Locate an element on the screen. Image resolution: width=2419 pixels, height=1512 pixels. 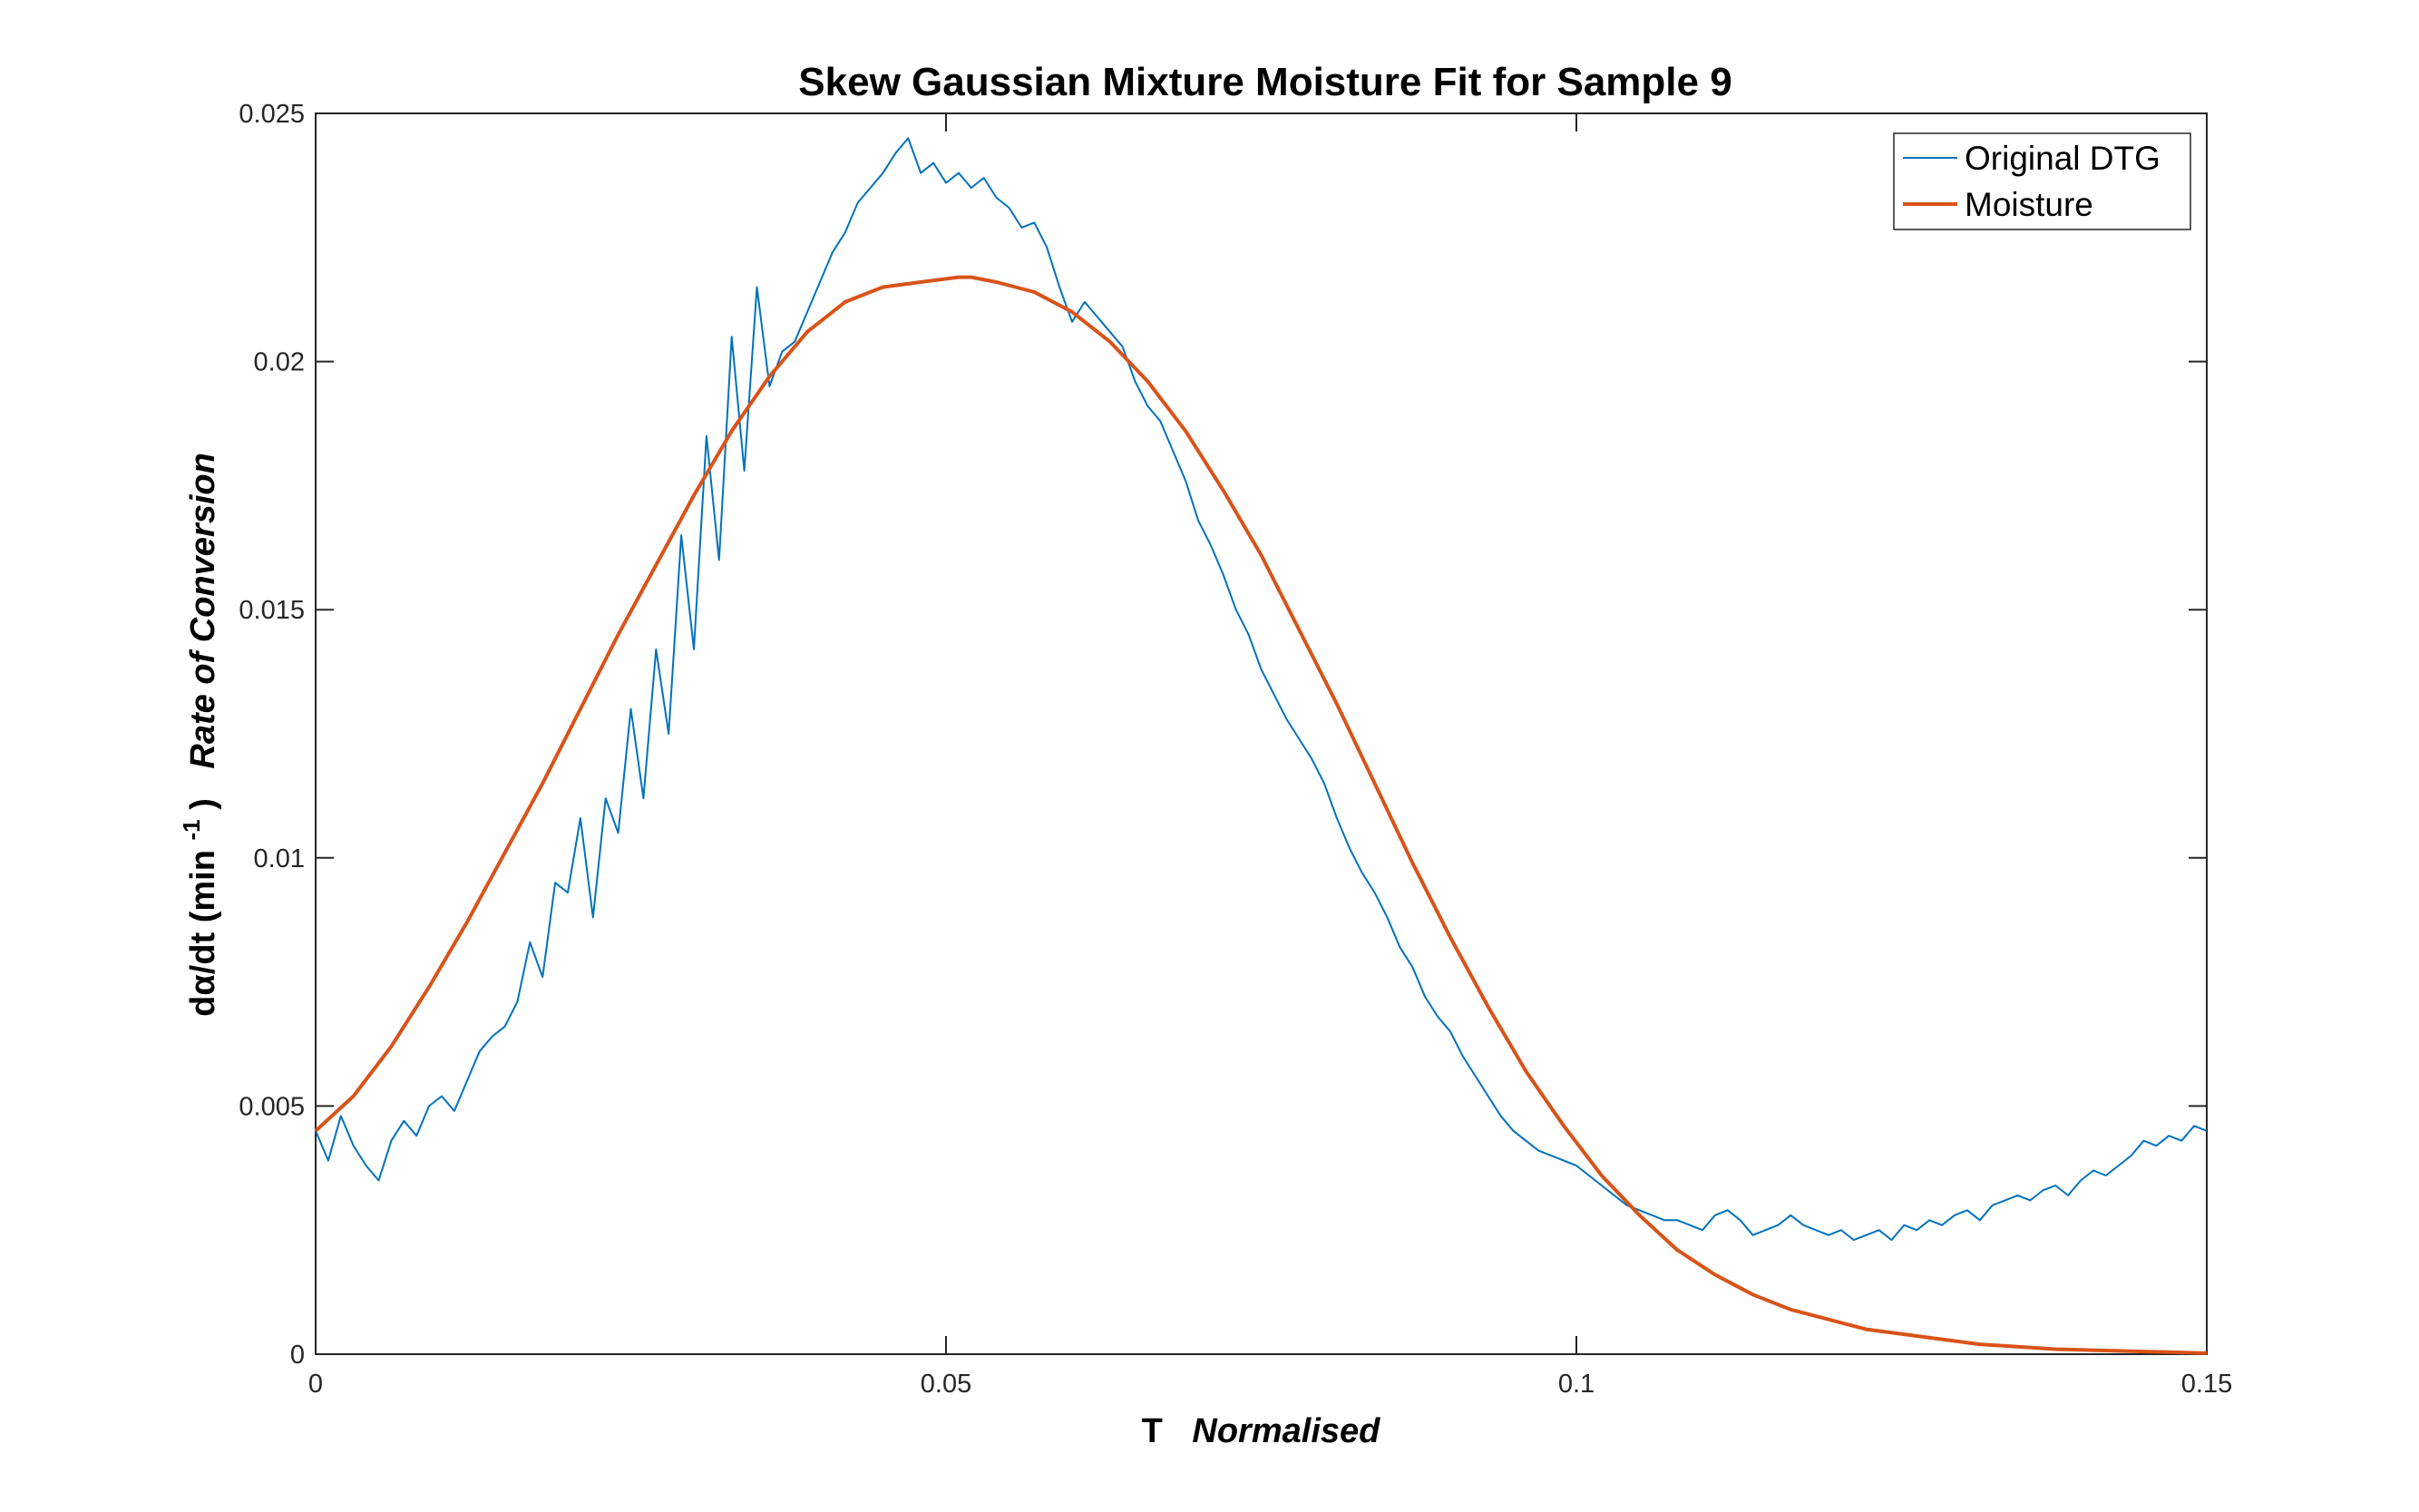
legend-box is located at coordinates (2042, 181).